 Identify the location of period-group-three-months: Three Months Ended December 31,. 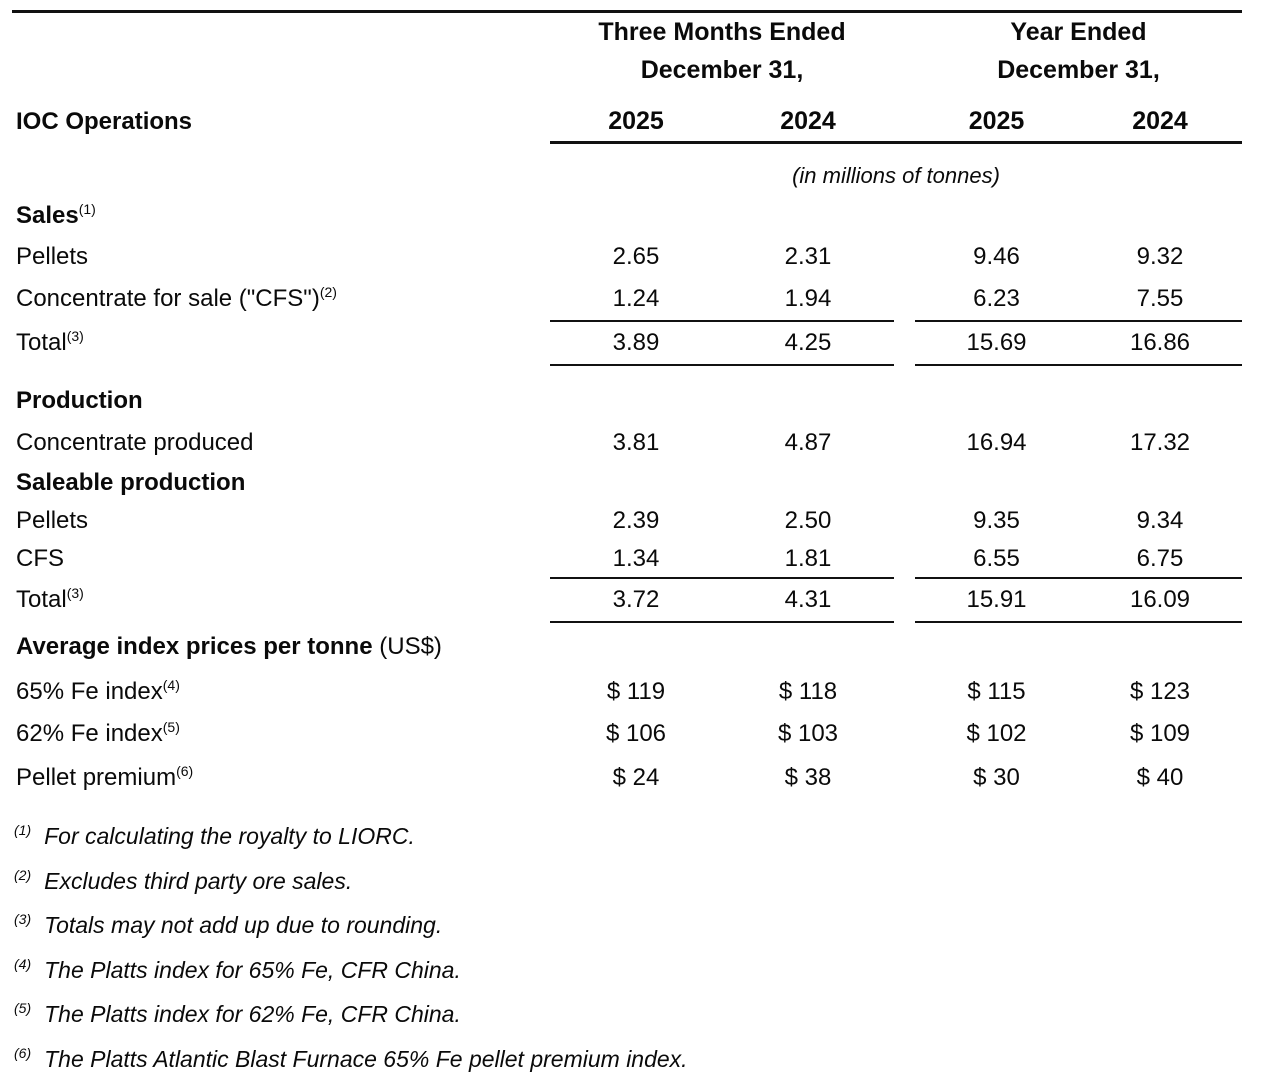
(722, 51).